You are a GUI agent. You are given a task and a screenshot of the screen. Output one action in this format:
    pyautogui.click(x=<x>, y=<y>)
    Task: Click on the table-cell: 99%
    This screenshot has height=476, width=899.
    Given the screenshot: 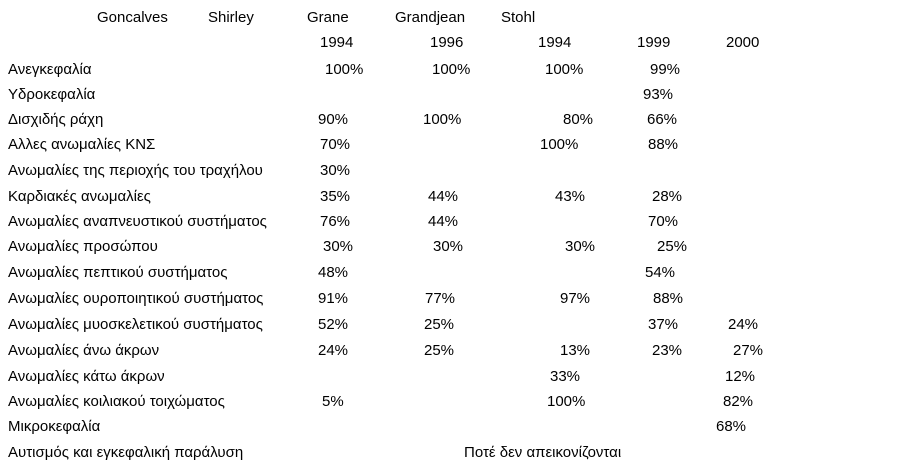 What is the action you would take?
    pyautogui.click(x=665, y=69)
    